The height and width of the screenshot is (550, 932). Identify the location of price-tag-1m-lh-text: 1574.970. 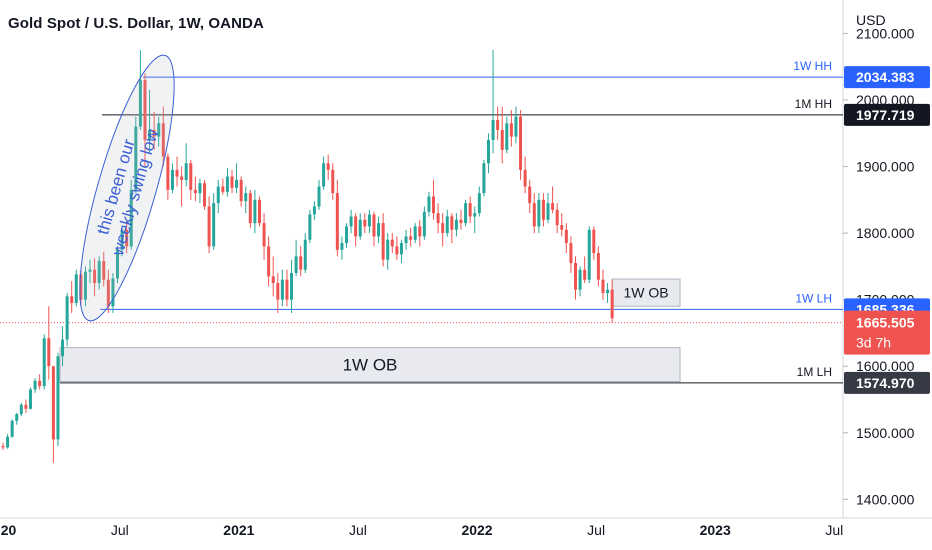
(885, 383).